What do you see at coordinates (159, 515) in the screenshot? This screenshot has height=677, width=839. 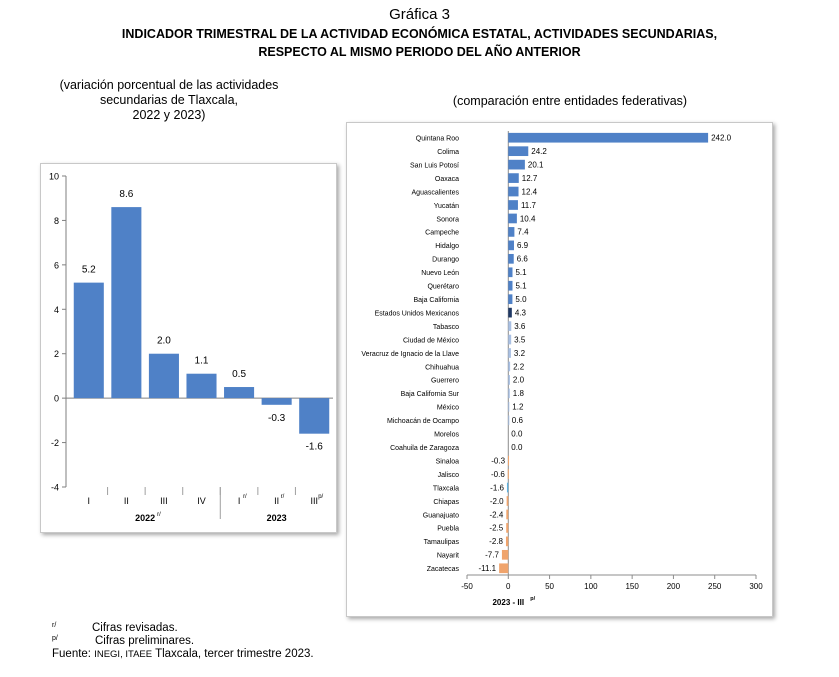 I see `group-superscript: r/` at bounding box center [159, 515].